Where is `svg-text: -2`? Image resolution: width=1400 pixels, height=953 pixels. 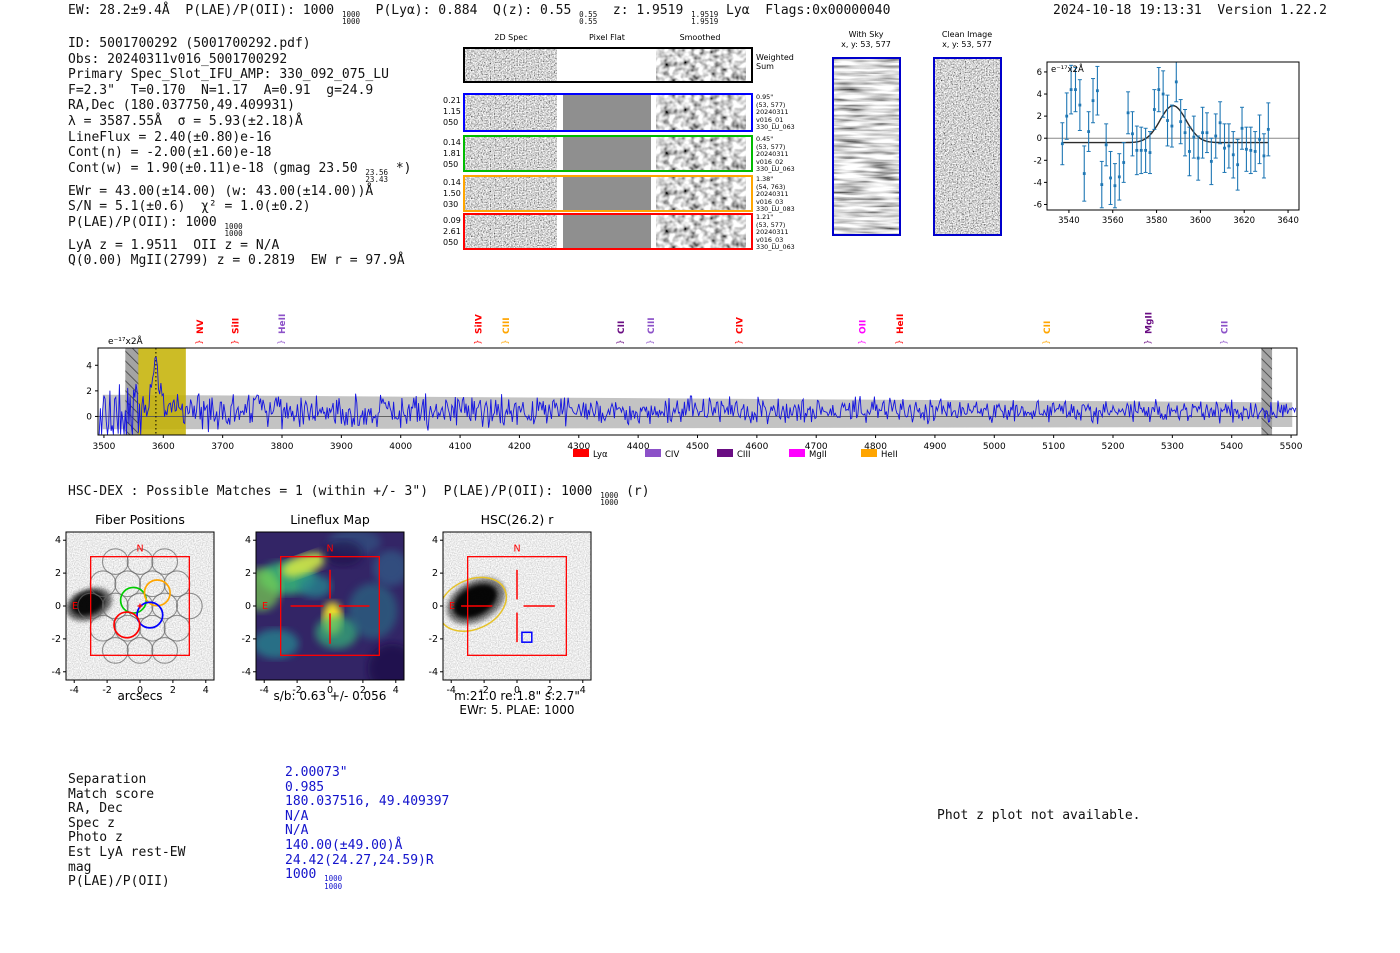
svg-text: -2 is located at coordinates (483, 690).